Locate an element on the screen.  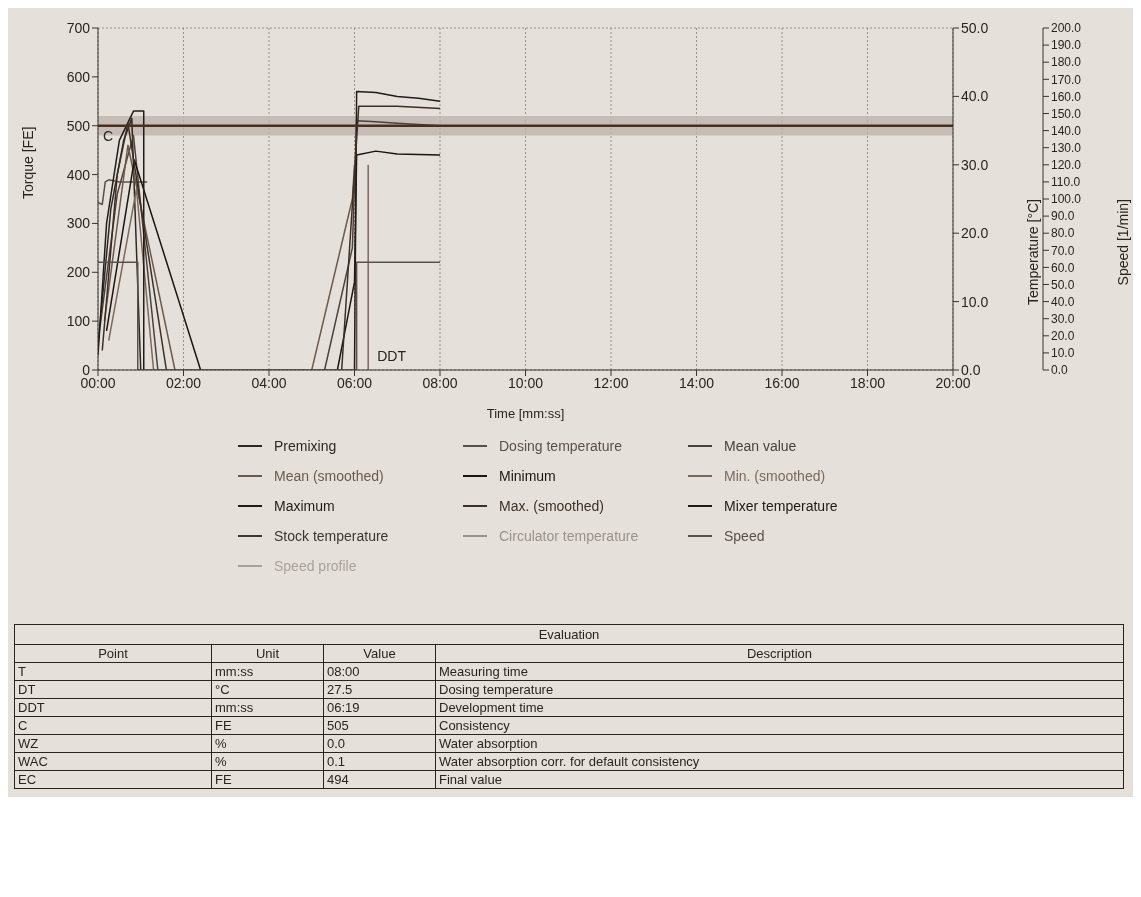
y3-axis-title: Speed [1/min] is located at coordinates (1122, 242).